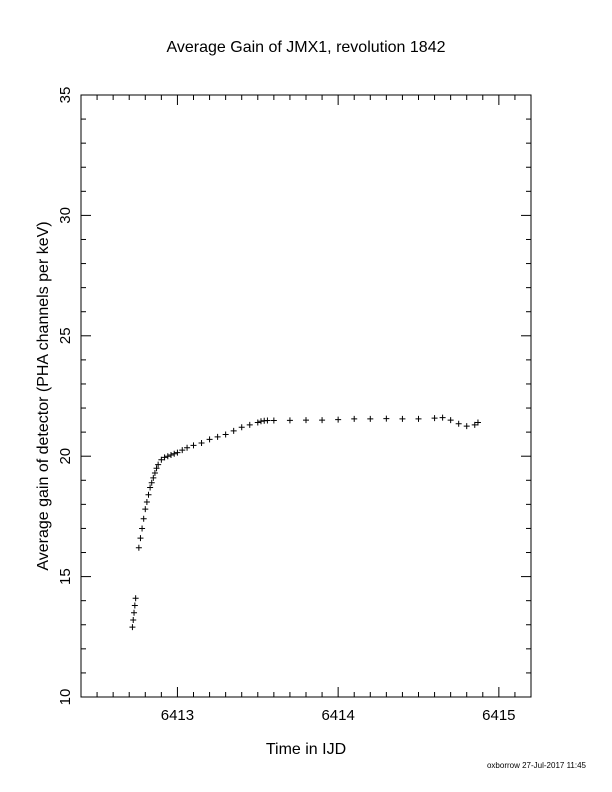 This screenshot has height=792, width=612. What do you see at coordinates (177, 715) in the screenshot?
I see `x-tick-label: 6413` at bounding box center [177, 715].